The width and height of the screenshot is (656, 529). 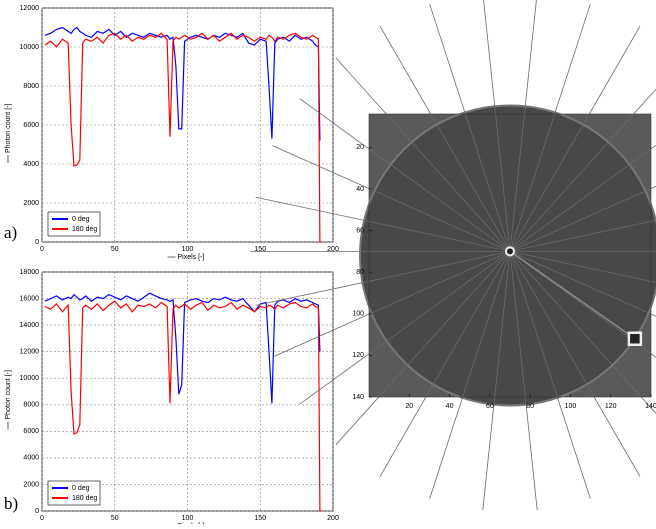 What do you see at coordinates (360, 230) in the screenshot?
I see `y-tick-label: 60` at bounding box center [360, 230].